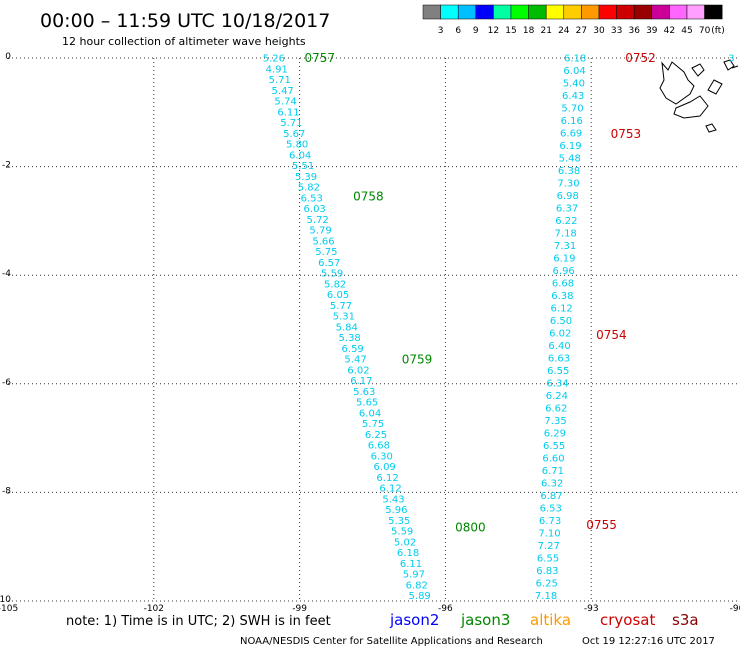  I want to click on legend-jason3: jason3, so click(485, 620).